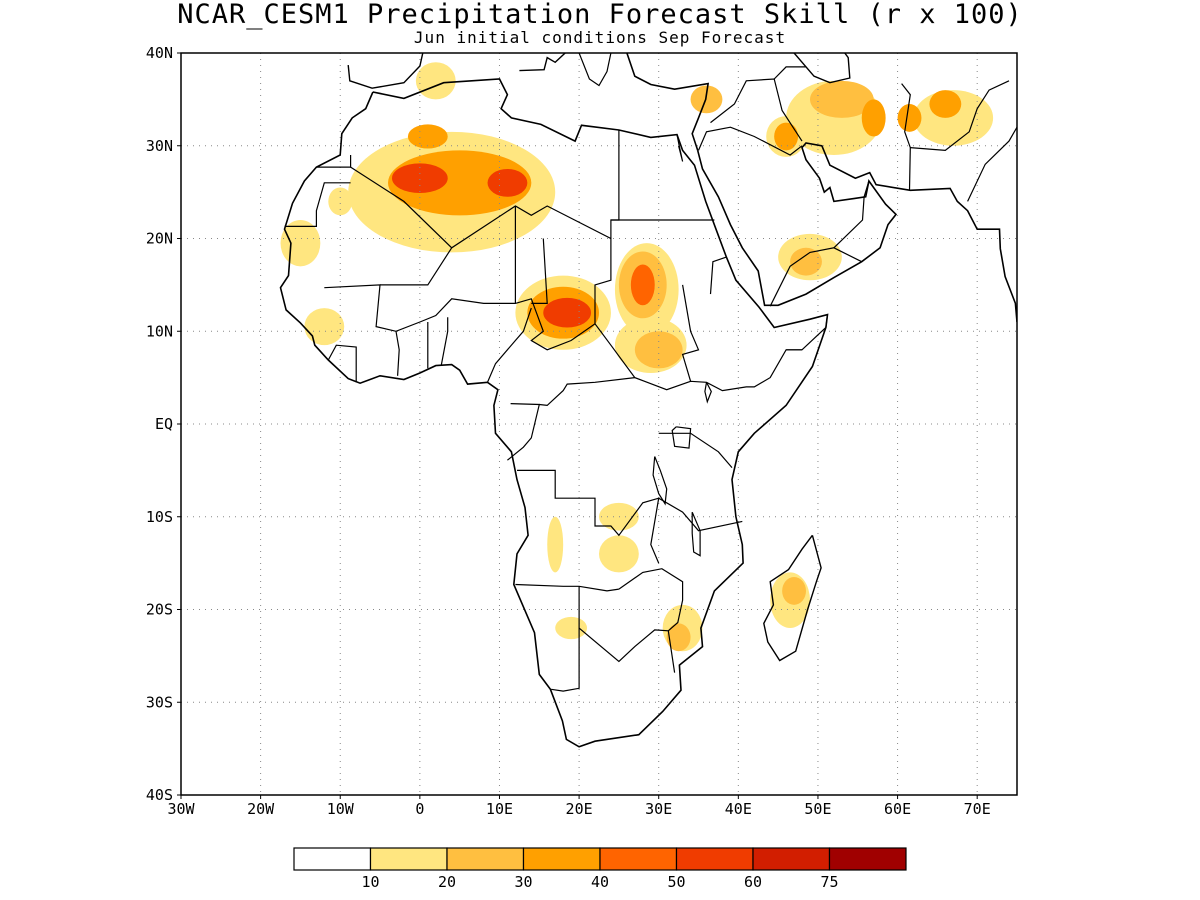 The width and height of the screenshot is (1200, 900). I want to click on iberia-coastline, so click(385, 71).